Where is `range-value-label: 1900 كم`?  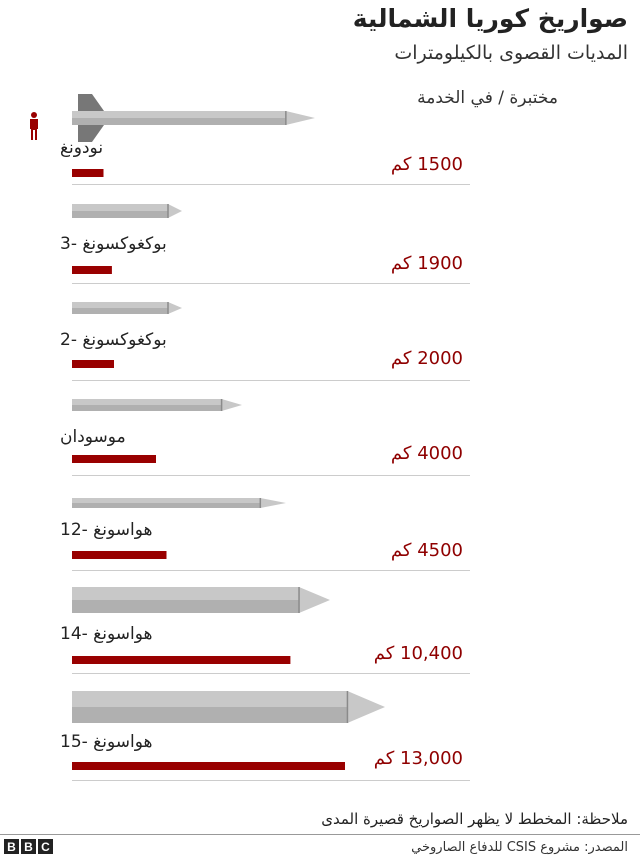
range-value-label: 1900 كم is located at coordinates (426, 263).